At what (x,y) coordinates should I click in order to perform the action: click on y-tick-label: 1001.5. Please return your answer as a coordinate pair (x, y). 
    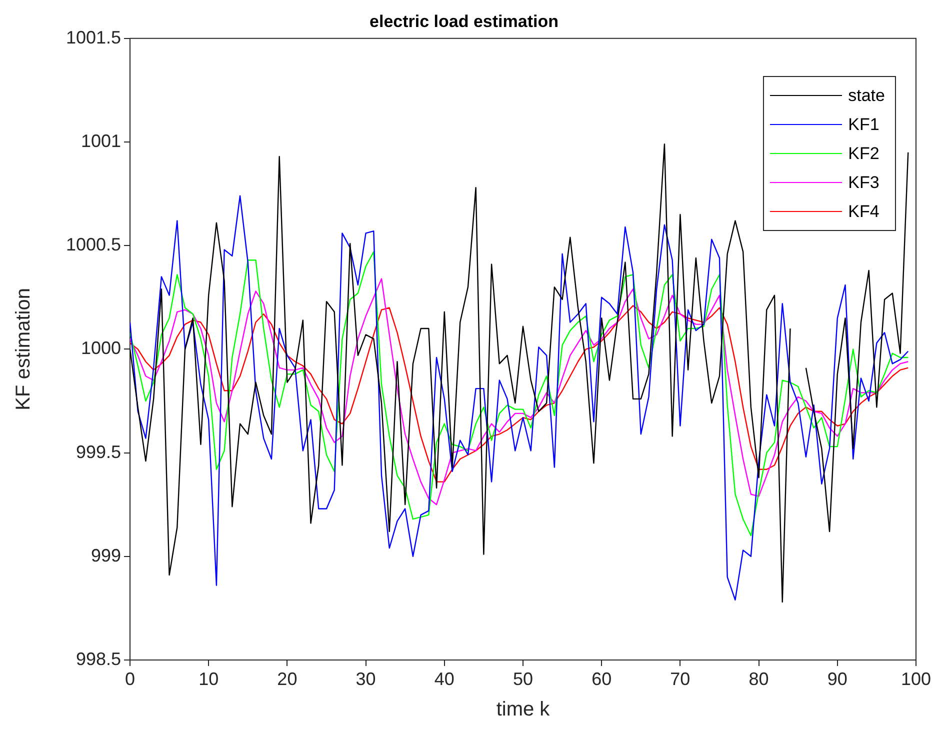
    Looking at the image, I should click on (93, 37).